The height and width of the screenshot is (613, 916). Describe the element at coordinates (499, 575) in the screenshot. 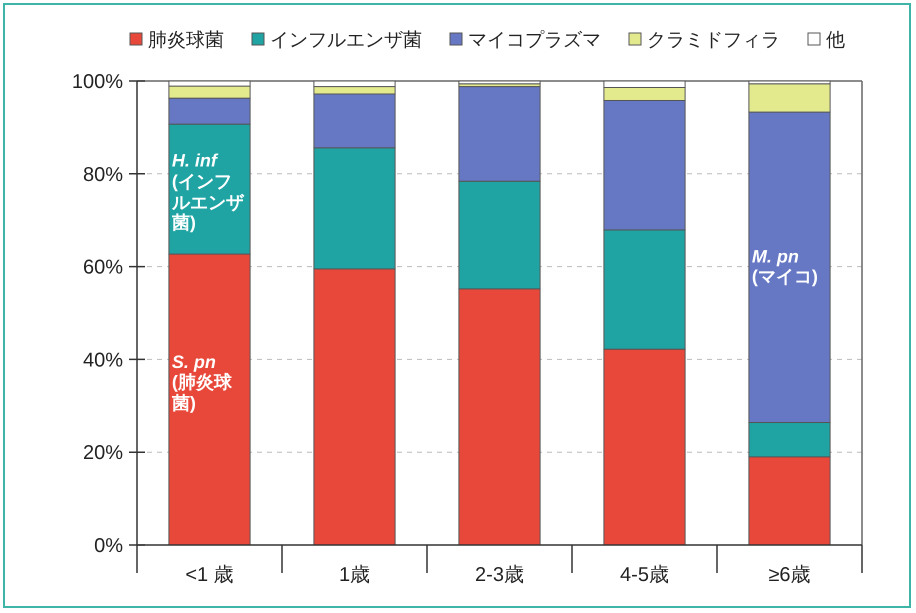

I see `x-tick-label: 2-3歳` at that location.